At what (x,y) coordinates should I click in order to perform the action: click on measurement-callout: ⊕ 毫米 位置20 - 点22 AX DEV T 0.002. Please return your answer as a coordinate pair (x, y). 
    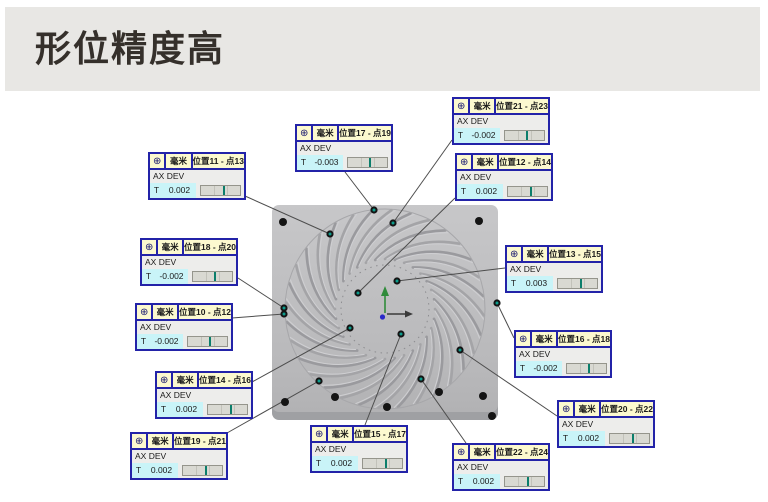
    Looking at the image, I should click on (606, 424).